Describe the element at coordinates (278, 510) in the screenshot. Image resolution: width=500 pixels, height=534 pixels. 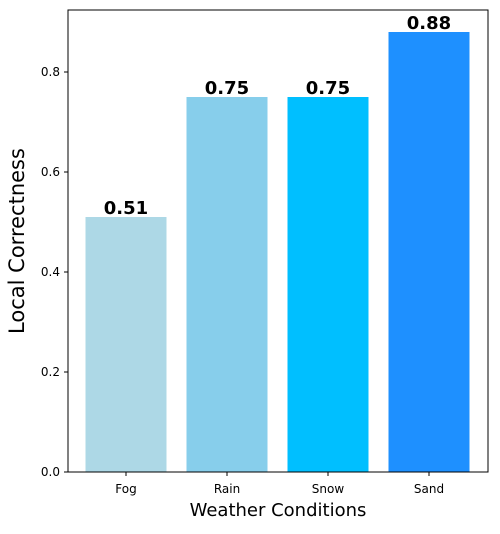
I see `x-axis-label: Weather Conditions` at that location.